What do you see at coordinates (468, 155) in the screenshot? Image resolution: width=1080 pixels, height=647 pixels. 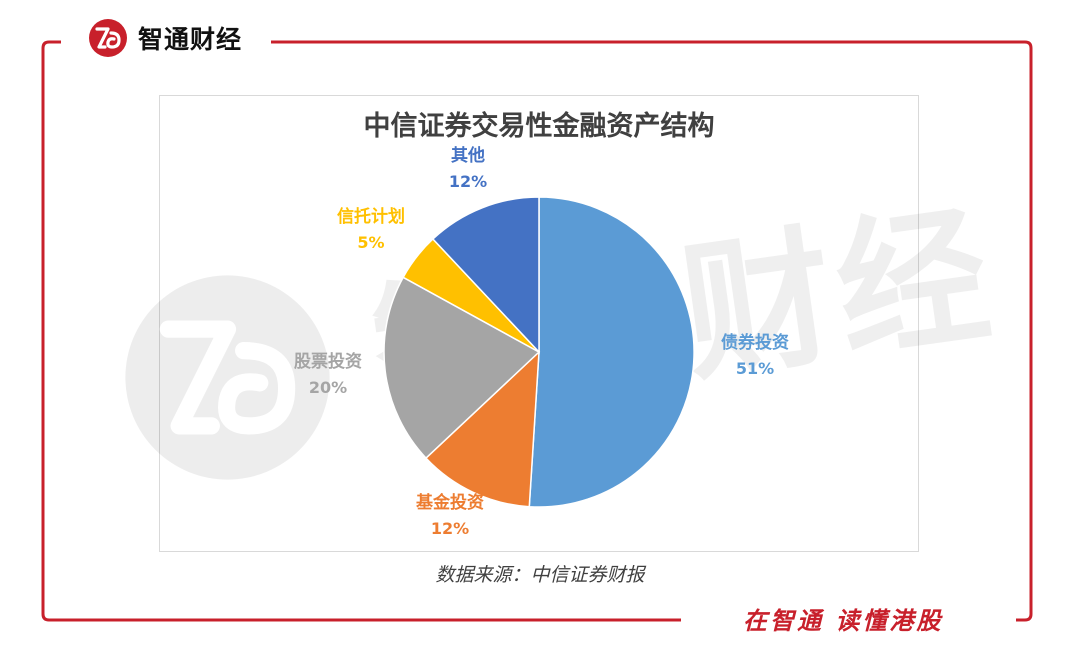 I see `slice-label: 其他` at bounding box center [468, 155].